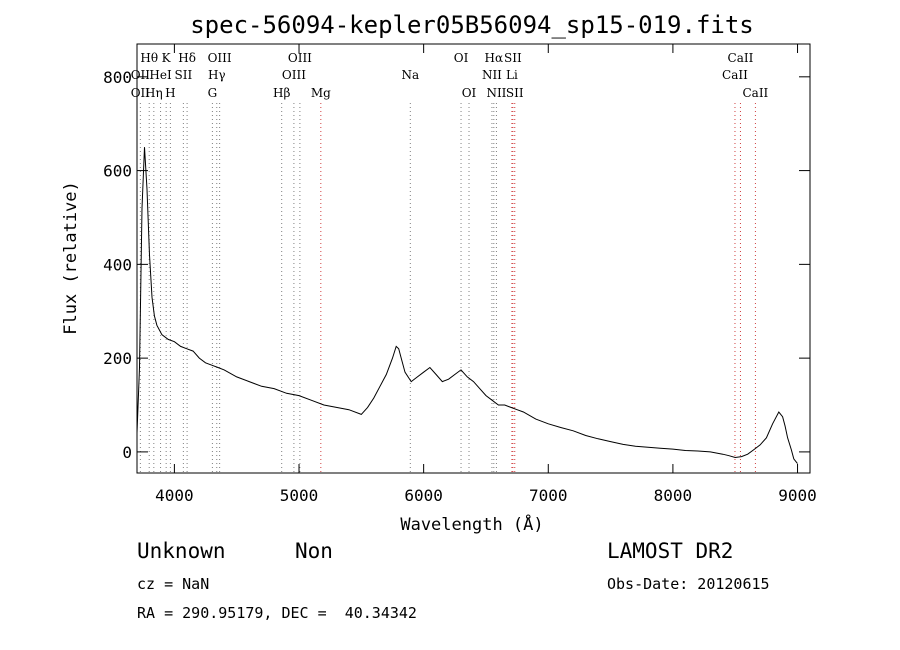  I want to click on spectral-line-label: Hβ, so click(281, 93).